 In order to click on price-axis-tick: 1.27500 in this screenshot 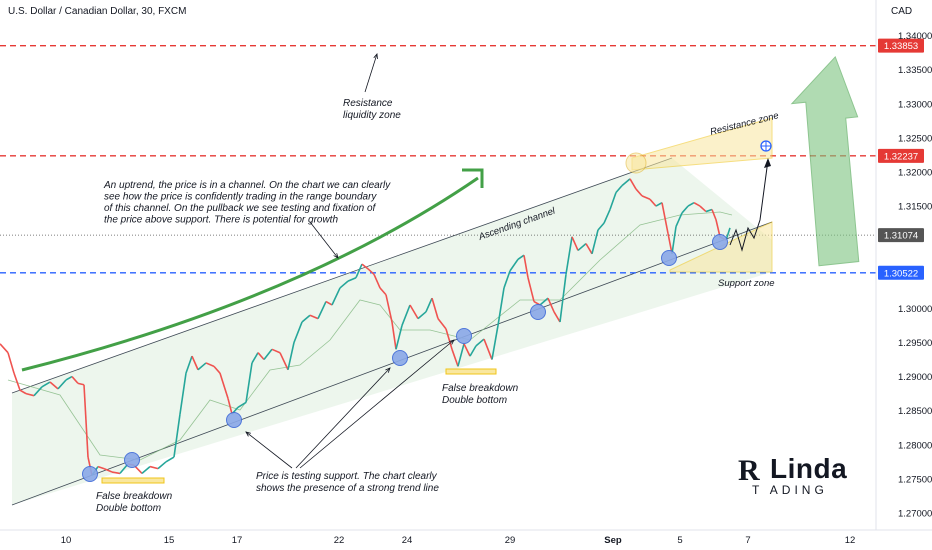, I will do `click(915, 479)`.